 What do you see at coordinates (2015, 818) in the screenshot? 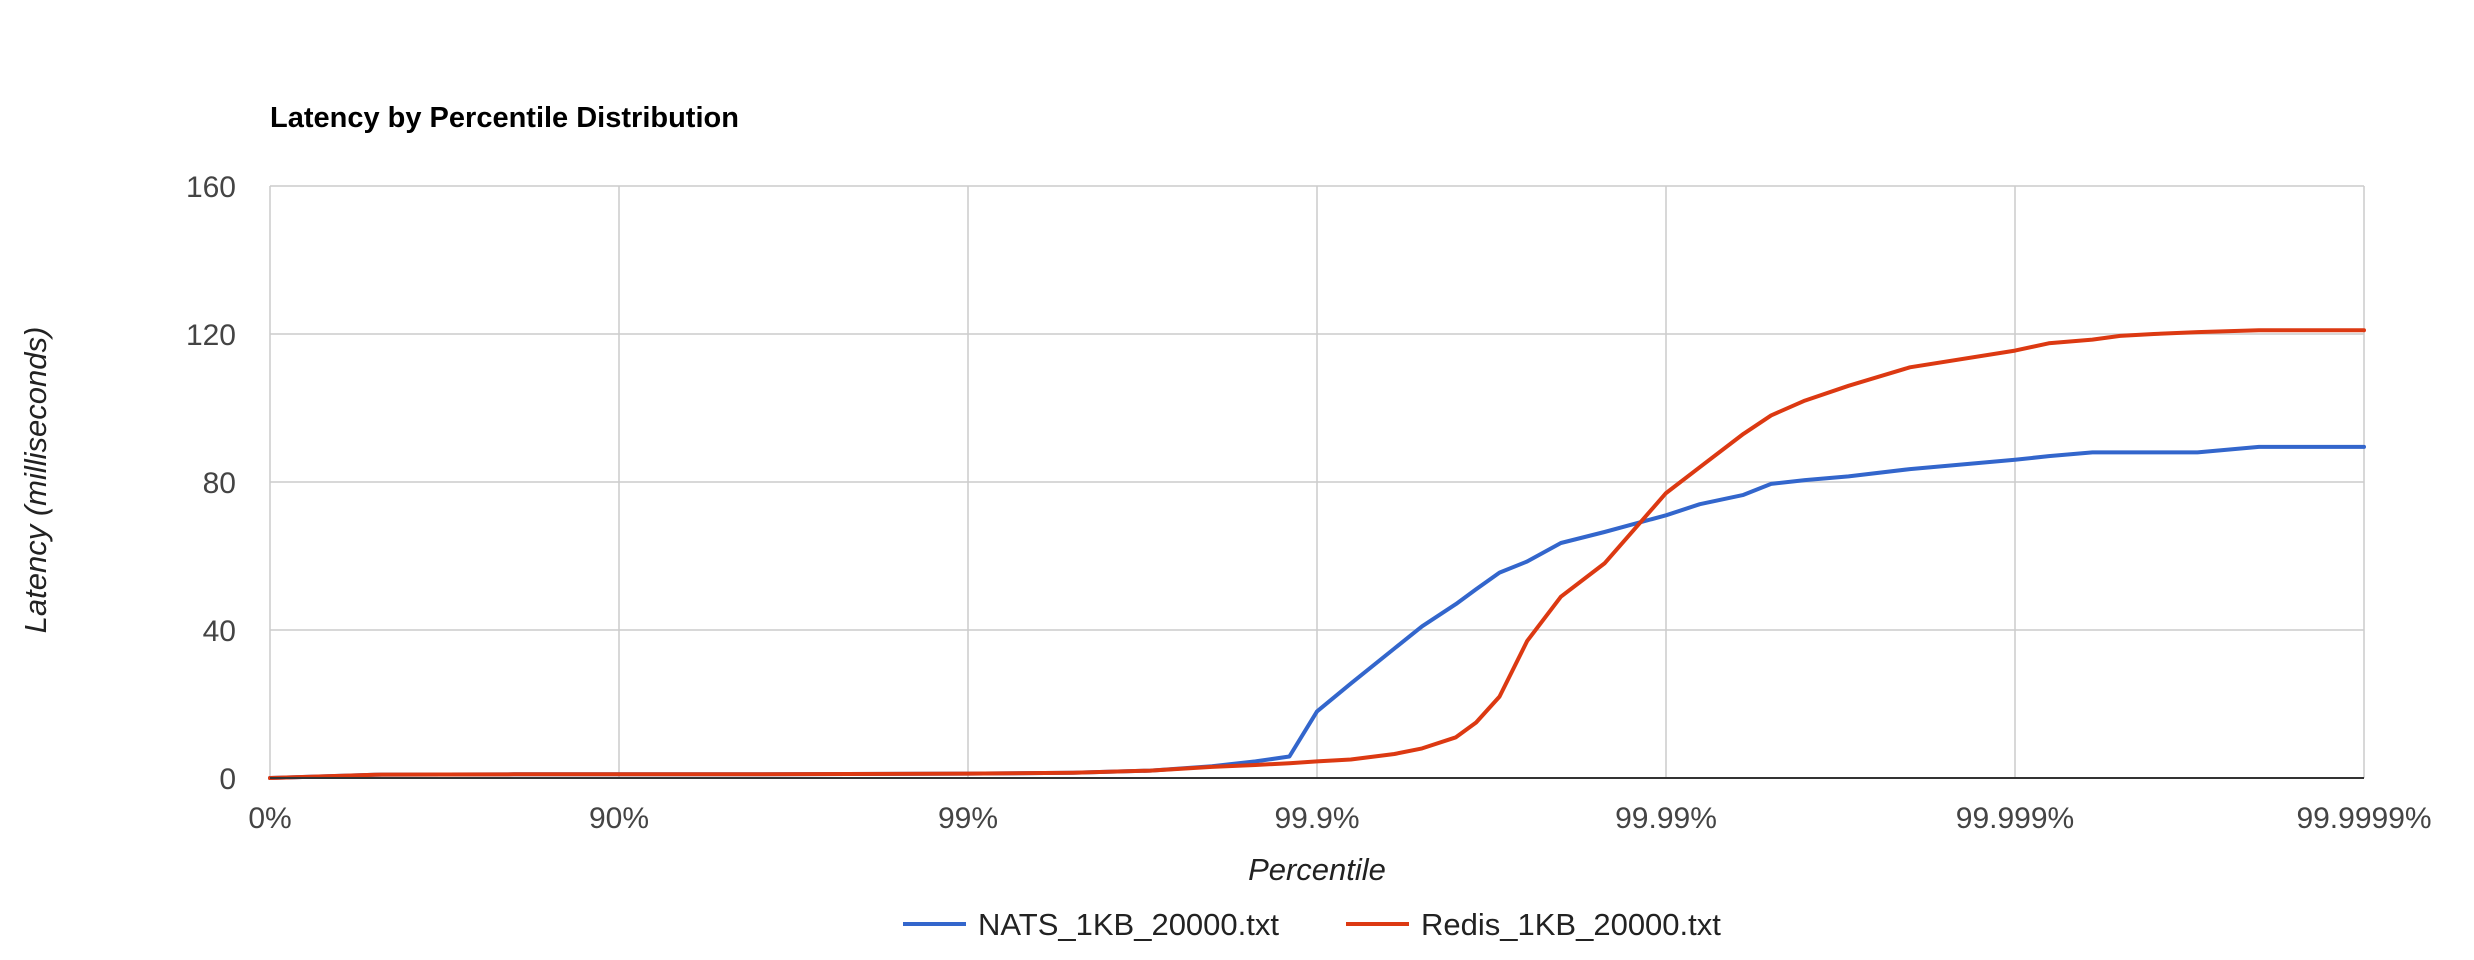
I see `x-tick-label: 99.999%` at bounding box center [2015, 818].